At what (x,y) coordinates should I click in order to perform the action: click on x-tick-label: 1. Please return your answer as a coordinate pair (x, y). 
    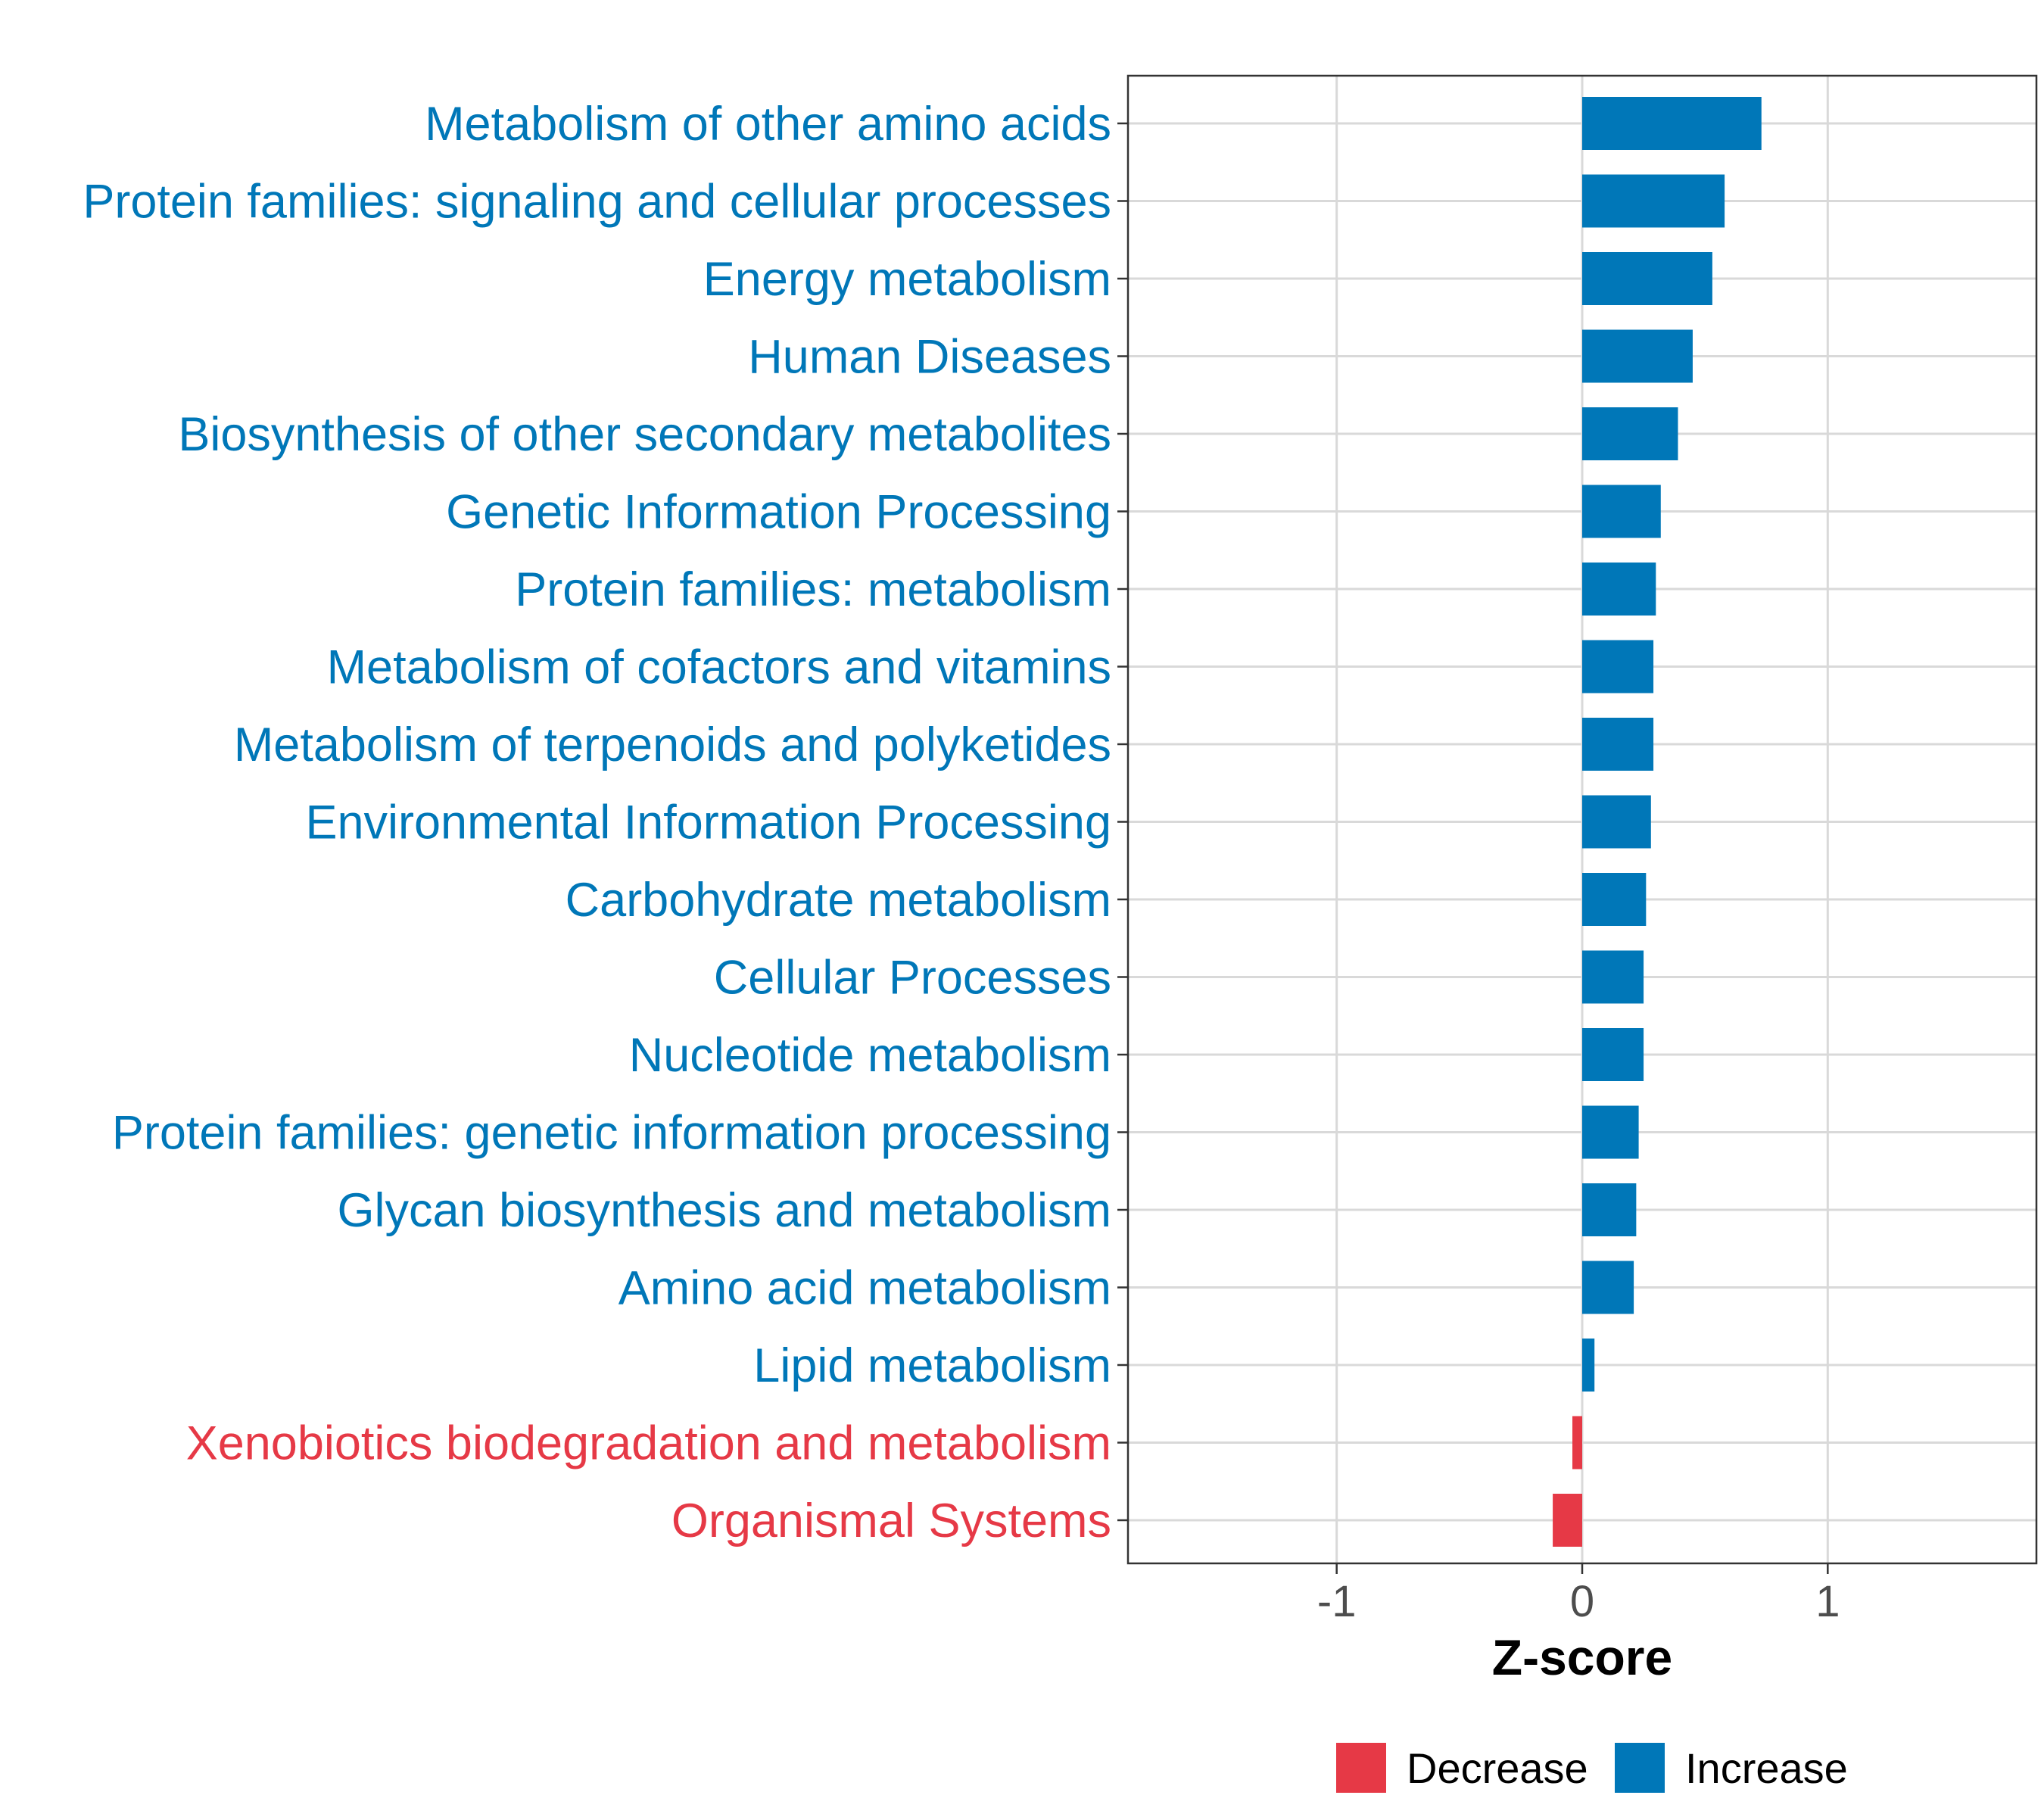
    Looking at the image, I should click on (1827, 1601).